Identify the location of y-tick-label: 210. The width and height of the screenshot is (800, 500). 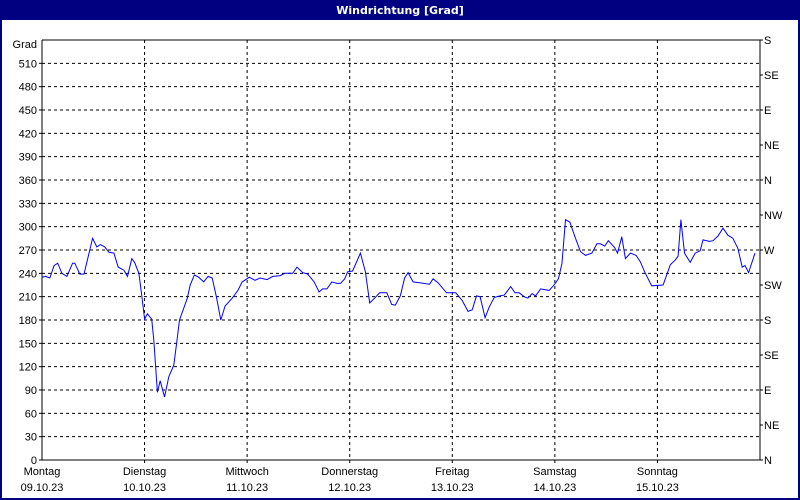
(28, 298).